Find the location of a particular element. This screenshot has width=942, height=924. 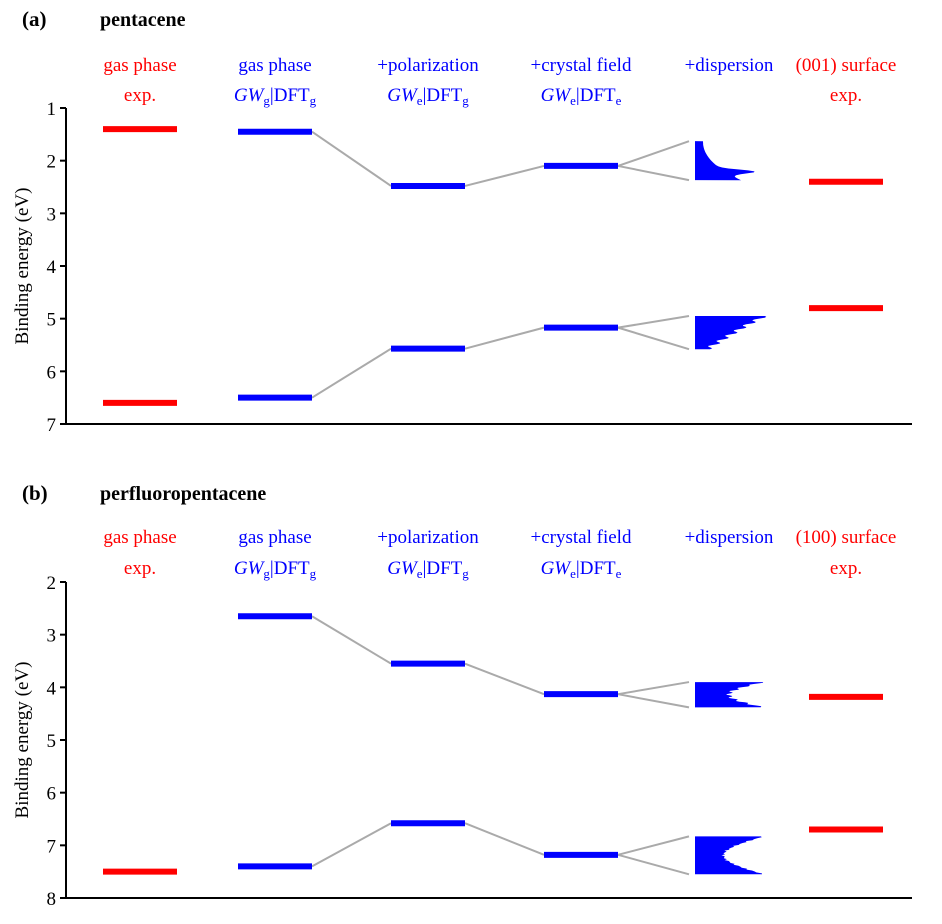

panel-title: perfluoropentacene is located at coordinates (183, 494).